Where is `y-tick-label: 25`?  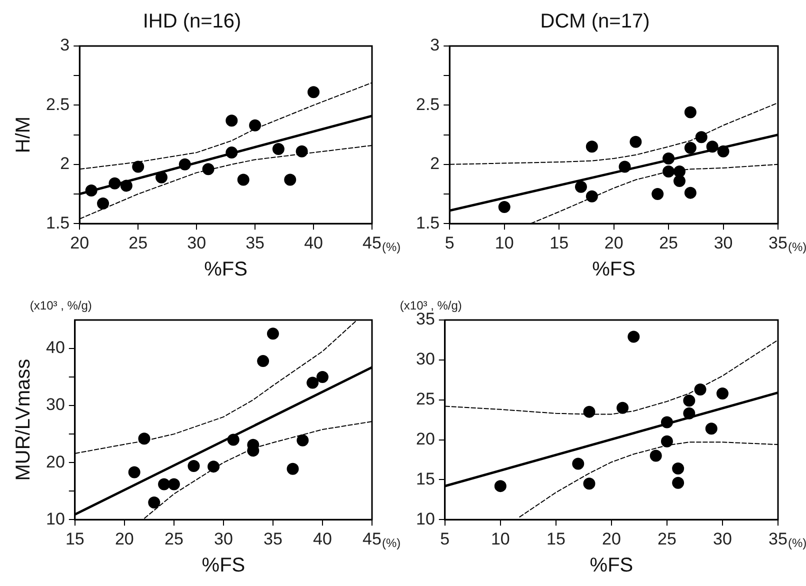 y-tick-label: 25 is located at coordinates (425, 399).